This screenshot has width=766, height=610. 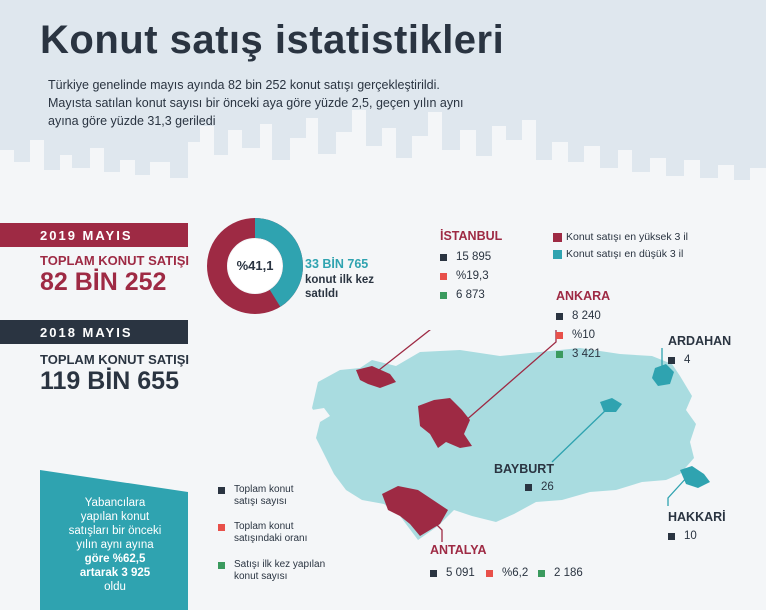 What do you see at coordinates (431, 524) in the screenshot?
I see `antalya-connector` at bounding box center [431, 524].